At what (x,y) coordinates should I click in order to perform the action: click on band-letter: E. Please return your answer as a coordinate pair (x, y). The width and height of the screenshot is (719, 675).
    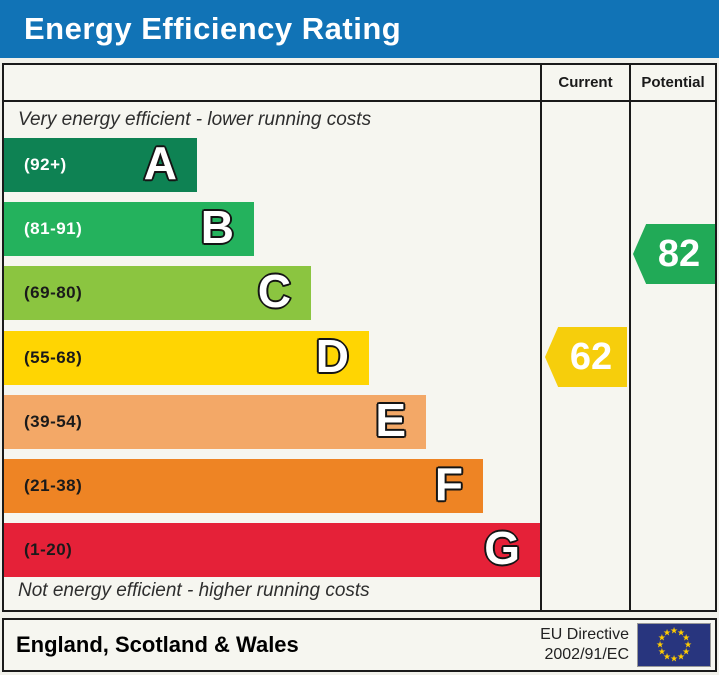
    Looking at the image, I should click on (391, 419).